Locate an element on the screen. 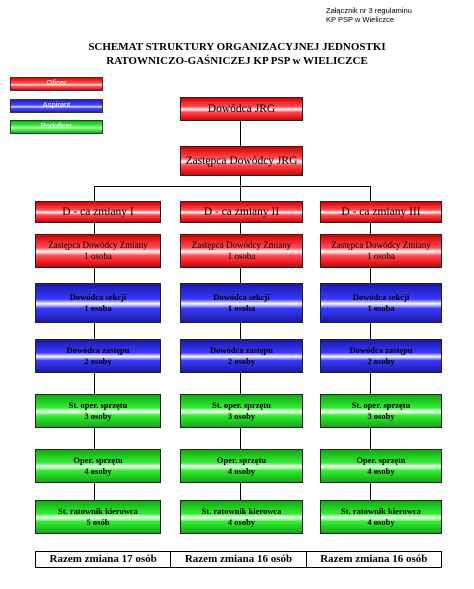 The height and width of the screenshot is (589, 474). shift-3-role-box: Oper. sprzętu 4 osoby is located at coordinates (381, 466).